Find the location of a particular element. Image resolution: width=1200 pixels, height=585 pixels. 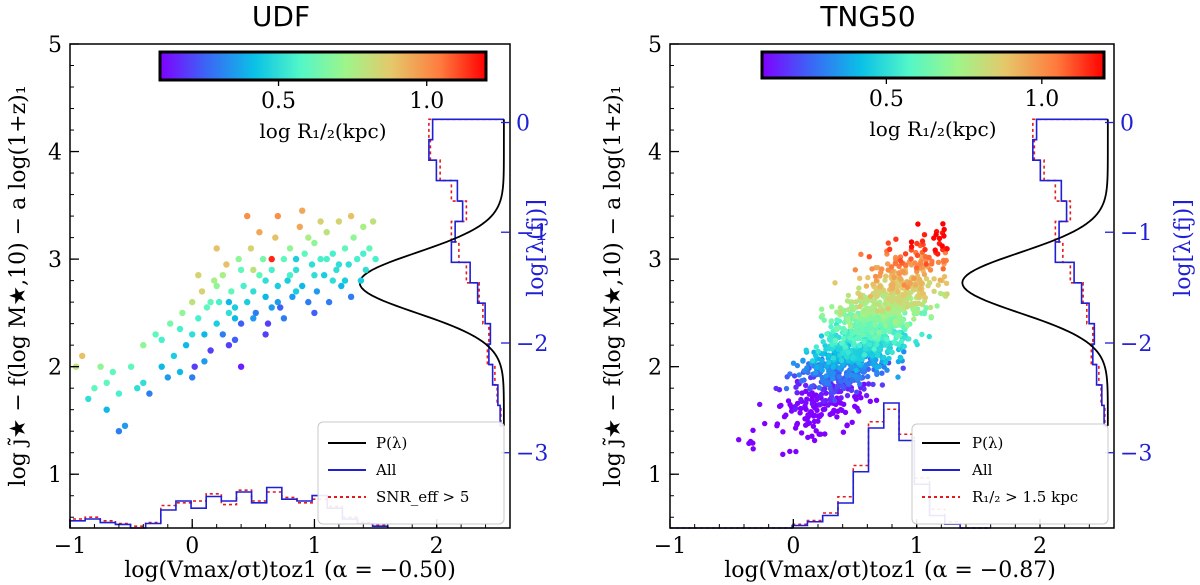

udf-xlabel: log(Vmax/σt)toz1 (α = −0.50) is located at coordinates (290, 570).